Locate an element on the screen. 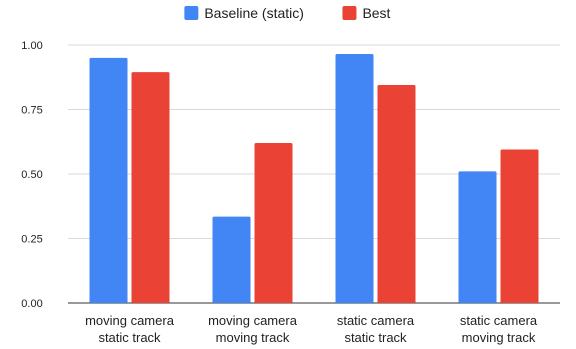  legend-label: Best is located at coordinates (376, 13).